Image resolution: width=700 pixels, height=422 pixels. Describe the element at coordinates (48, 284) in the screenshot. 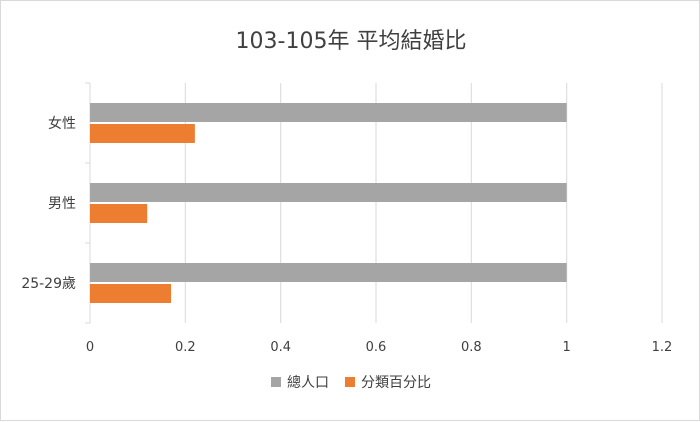

I see `category-label: 25-29歲` at that location.